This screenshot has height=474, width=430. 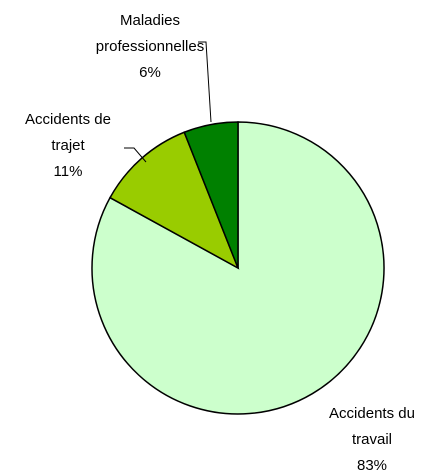 I want to click on slice-label: Accidents de trajet 11%, so click(x=68, y=146).